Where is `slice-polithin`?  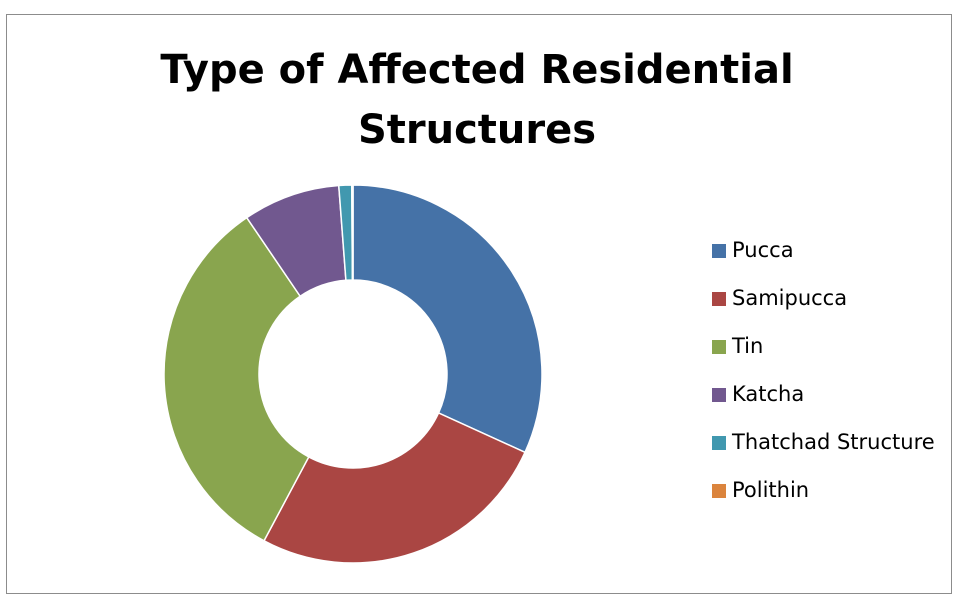
slice-polithin is located at coordinates (352, 232).